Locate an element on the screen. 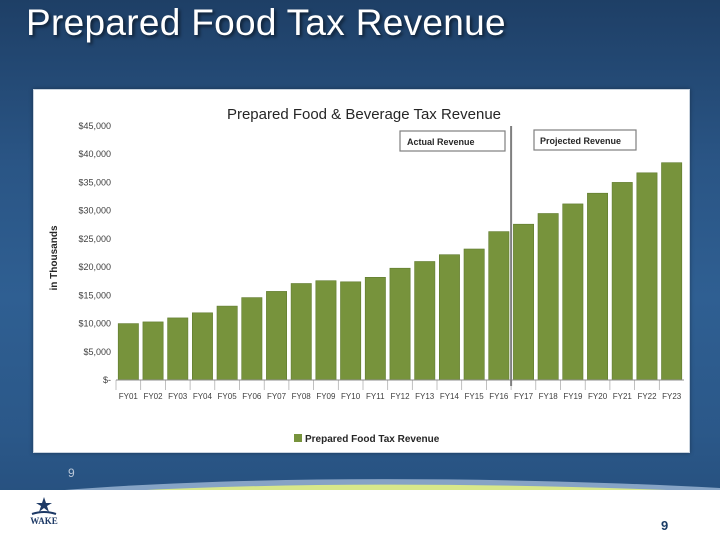 The height and width of the screenshot is (540, 720). projected-revenue-label: Projected Revenue is located at coordinates (580, 141).